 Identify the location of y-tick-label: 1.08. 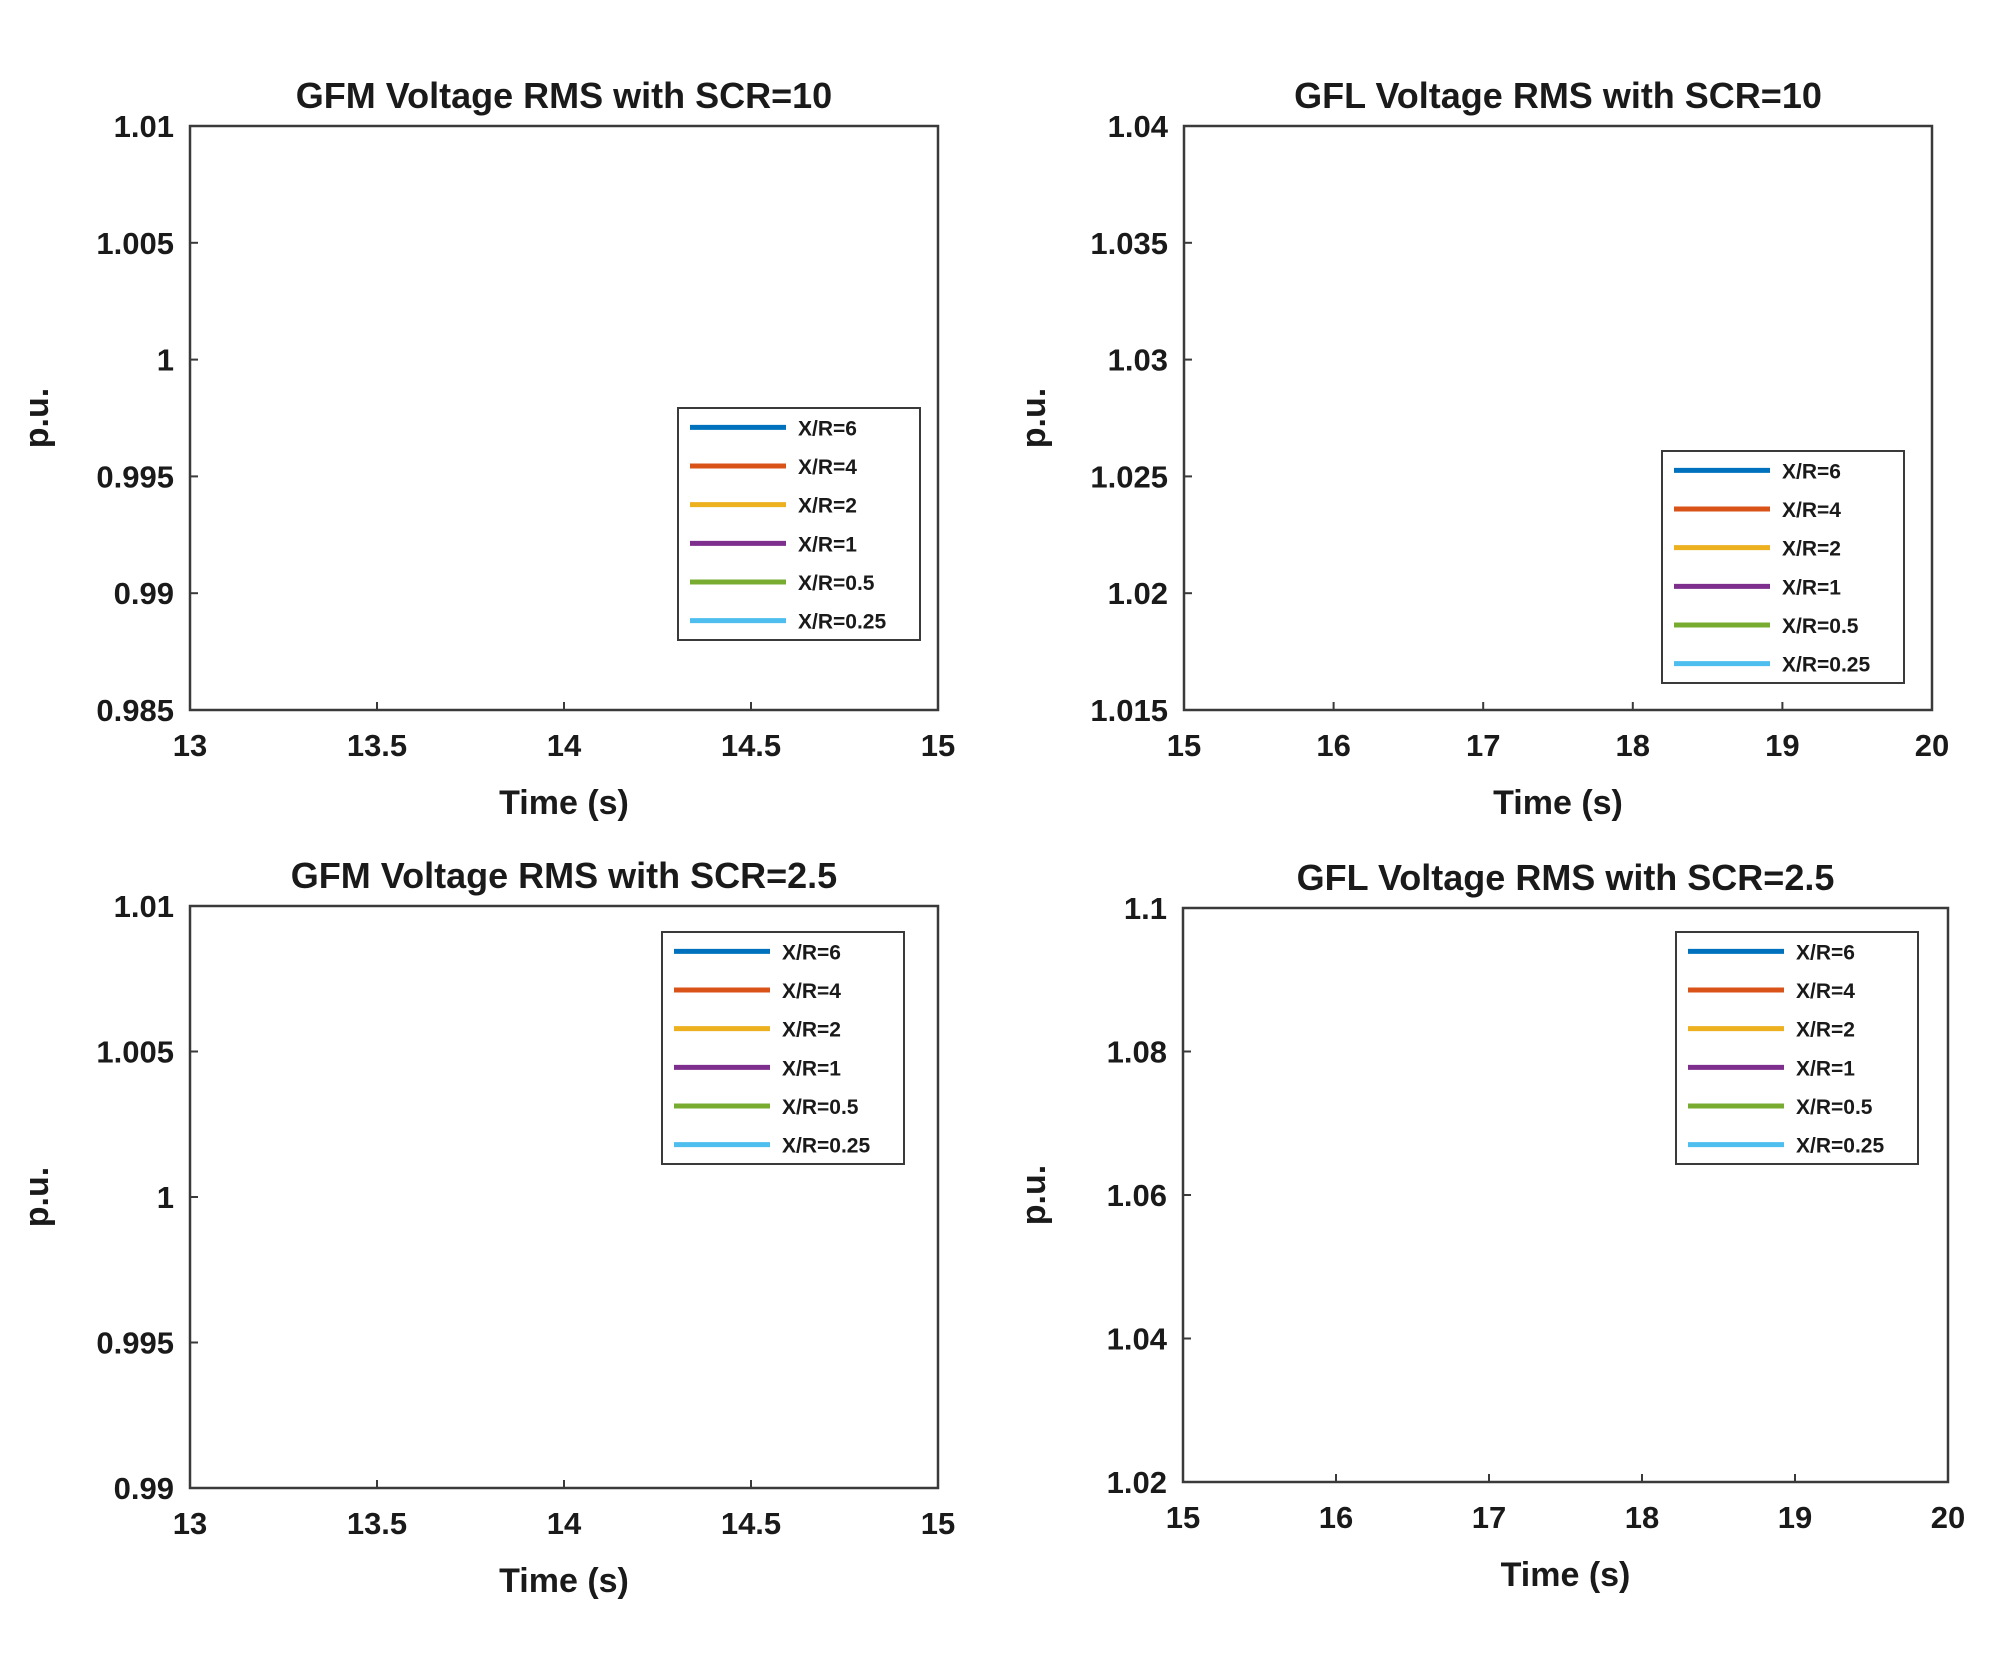
(1137, 1052).